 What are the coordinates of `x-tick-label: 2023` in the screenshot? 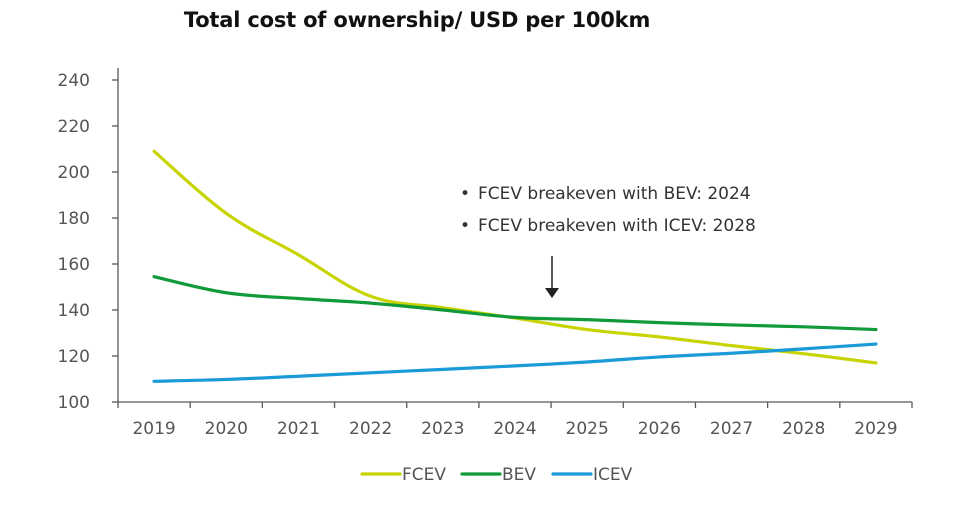 It's located at (442, 429).